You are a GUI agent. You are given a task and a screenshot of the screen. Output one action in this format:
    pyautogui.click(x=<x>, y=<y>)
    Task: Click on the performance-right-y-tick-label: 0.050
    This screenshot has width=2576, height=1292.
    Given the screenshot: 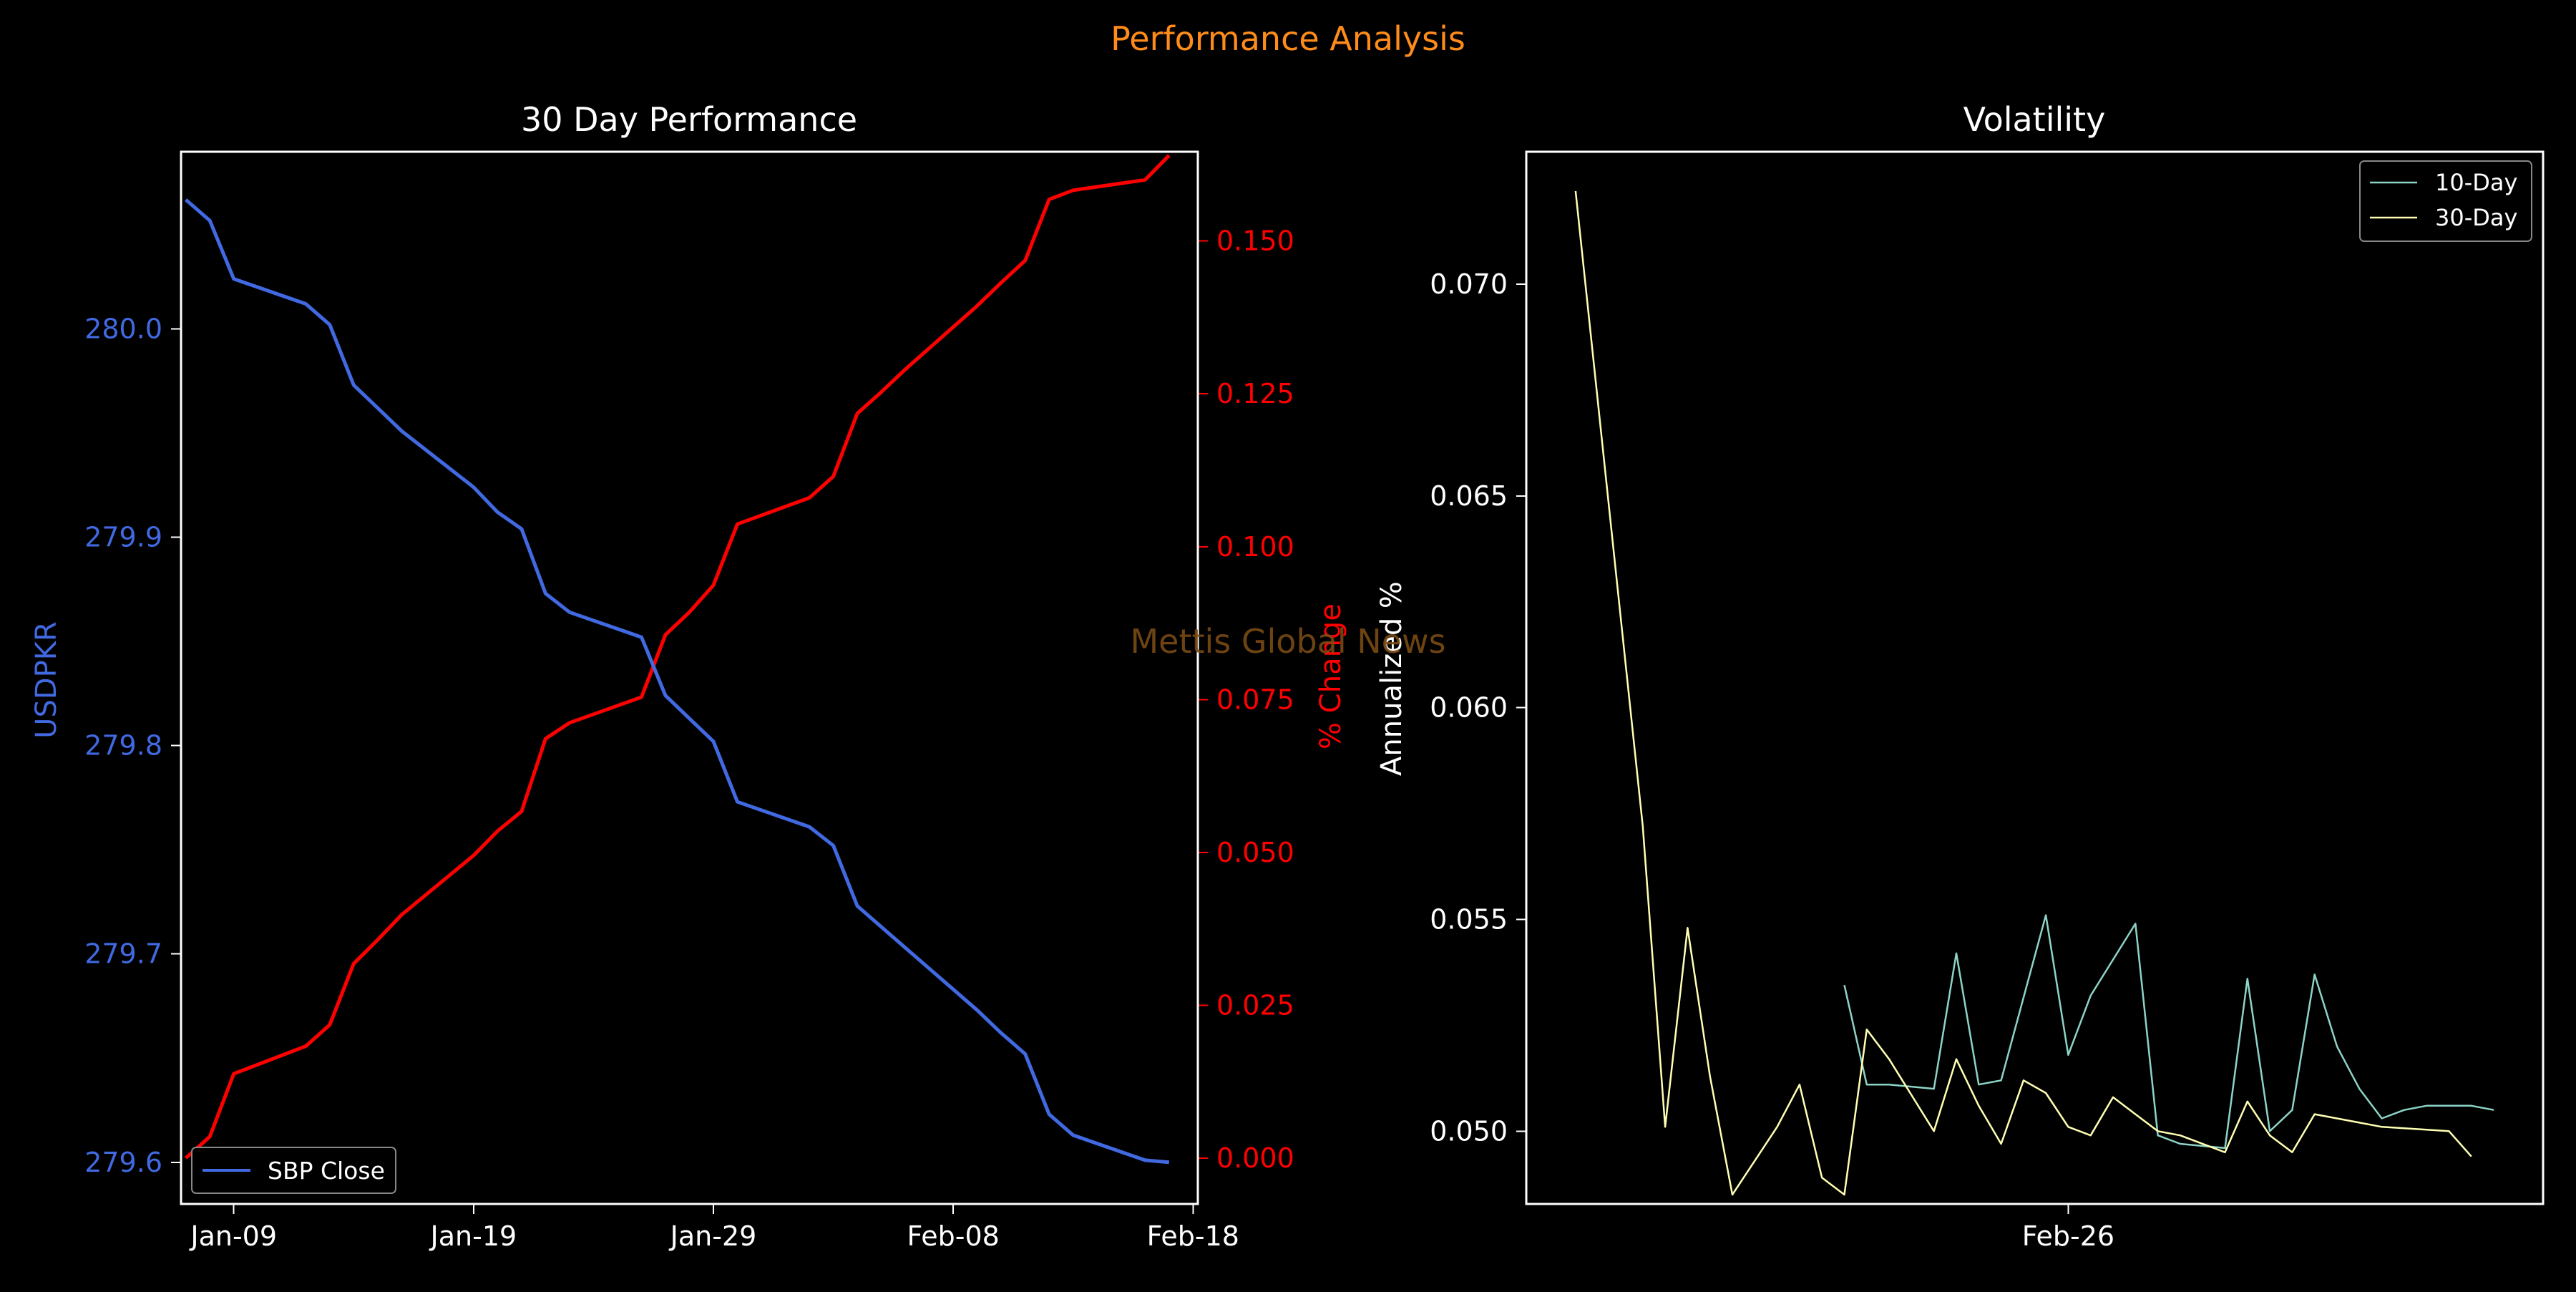 What is the action you would take?
    pyautogui.click(x=1255, y=852)
    